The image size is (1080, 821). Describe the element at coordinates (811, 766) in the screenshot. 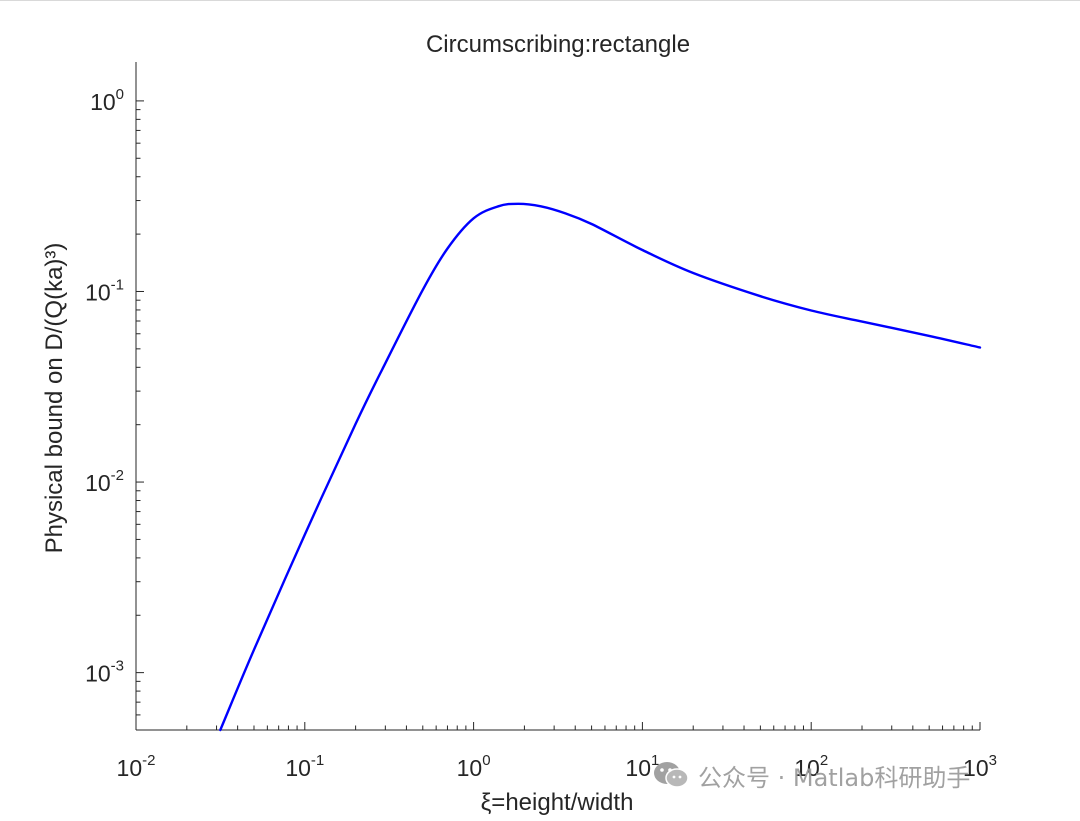

I see `x-tick-label: 10²` at that location.